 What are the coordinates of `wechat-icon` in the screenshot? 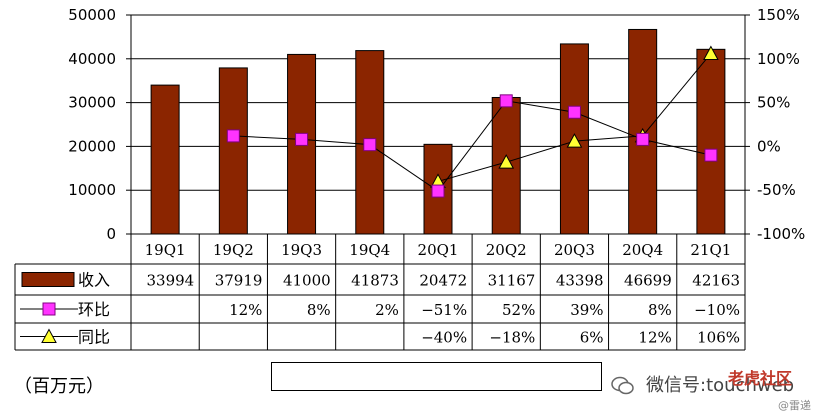 It's located at (622, 385).